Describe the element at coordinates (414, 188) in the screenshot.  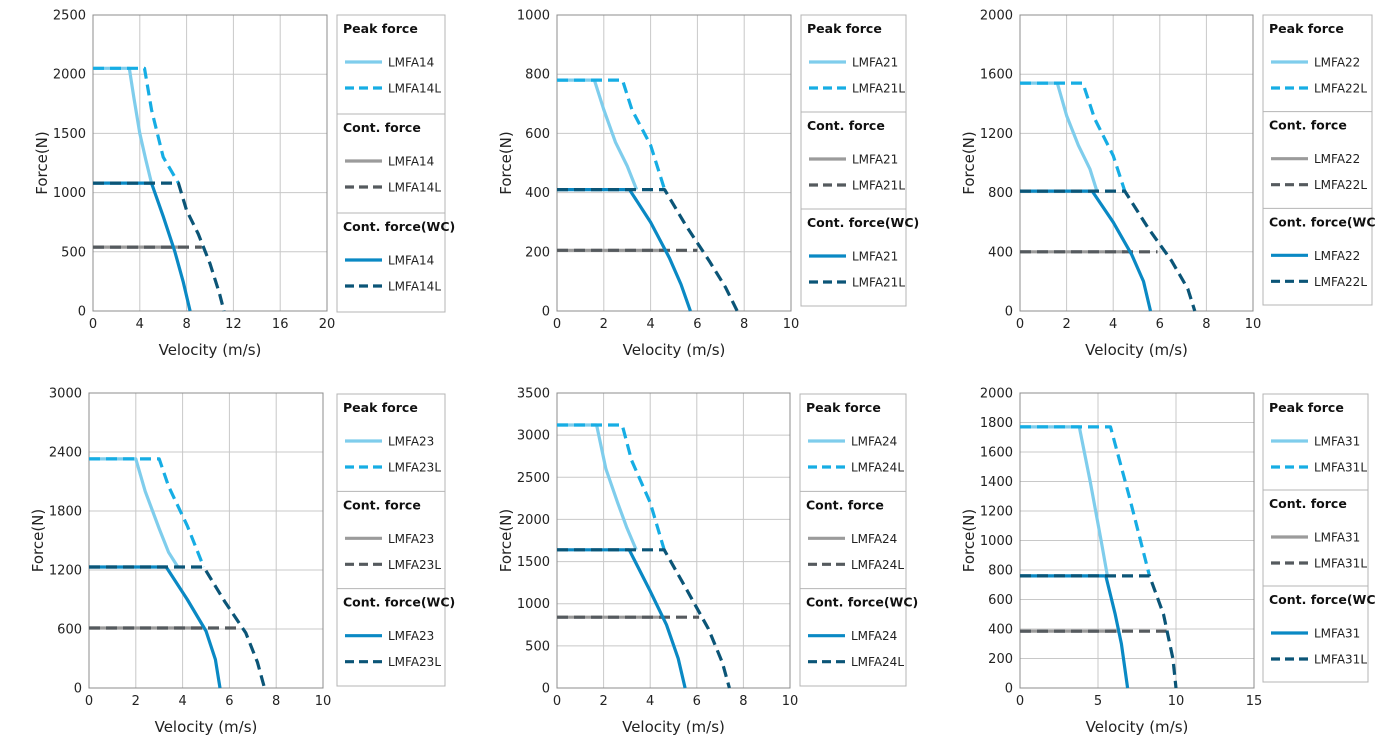
I see `legend-label: LMFA14L` at that location.